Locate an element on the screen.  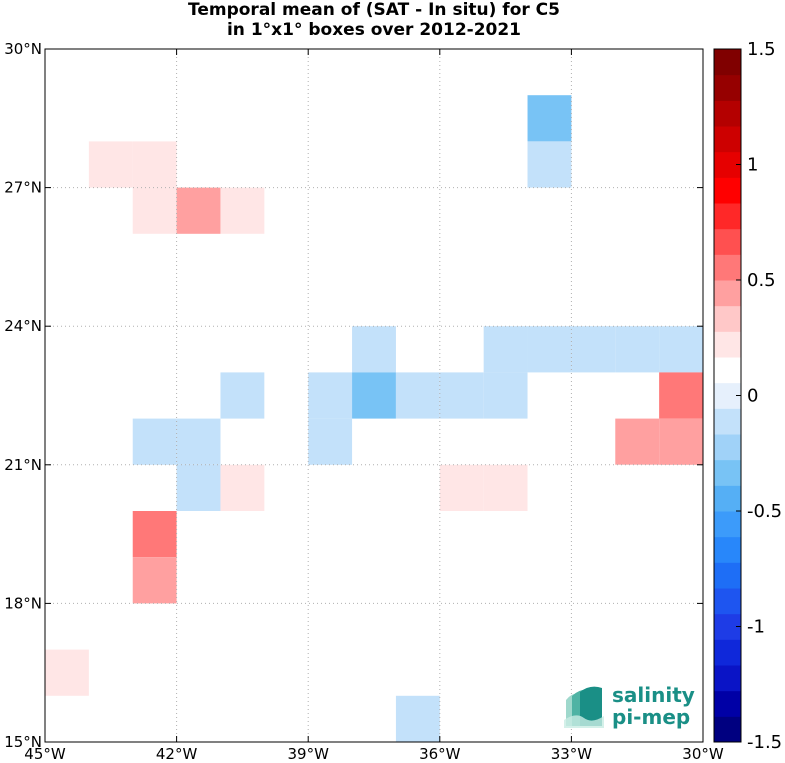
colorbar-tick-label: 1 is located at coordinates (752, 165).